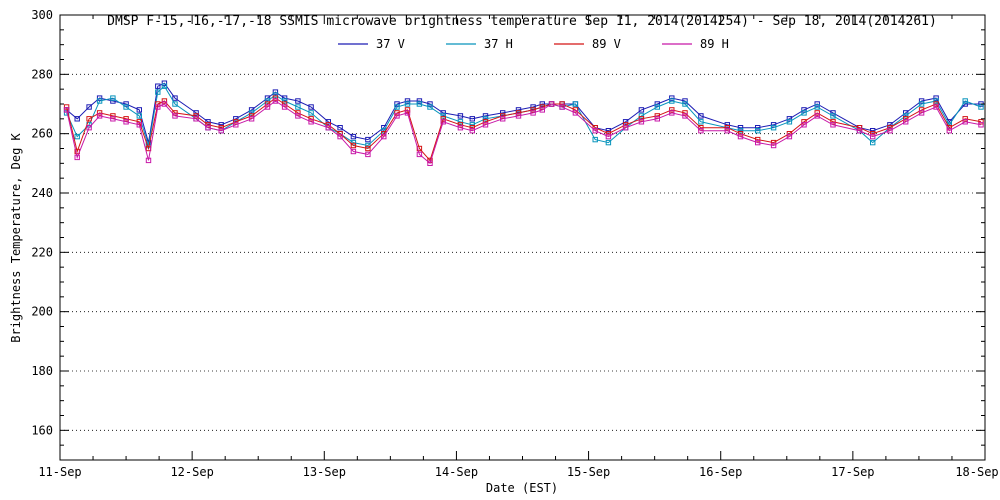 This screenshot has width=1000, height=500. I want to click on y-tick-label: 260, so click(42, 134).